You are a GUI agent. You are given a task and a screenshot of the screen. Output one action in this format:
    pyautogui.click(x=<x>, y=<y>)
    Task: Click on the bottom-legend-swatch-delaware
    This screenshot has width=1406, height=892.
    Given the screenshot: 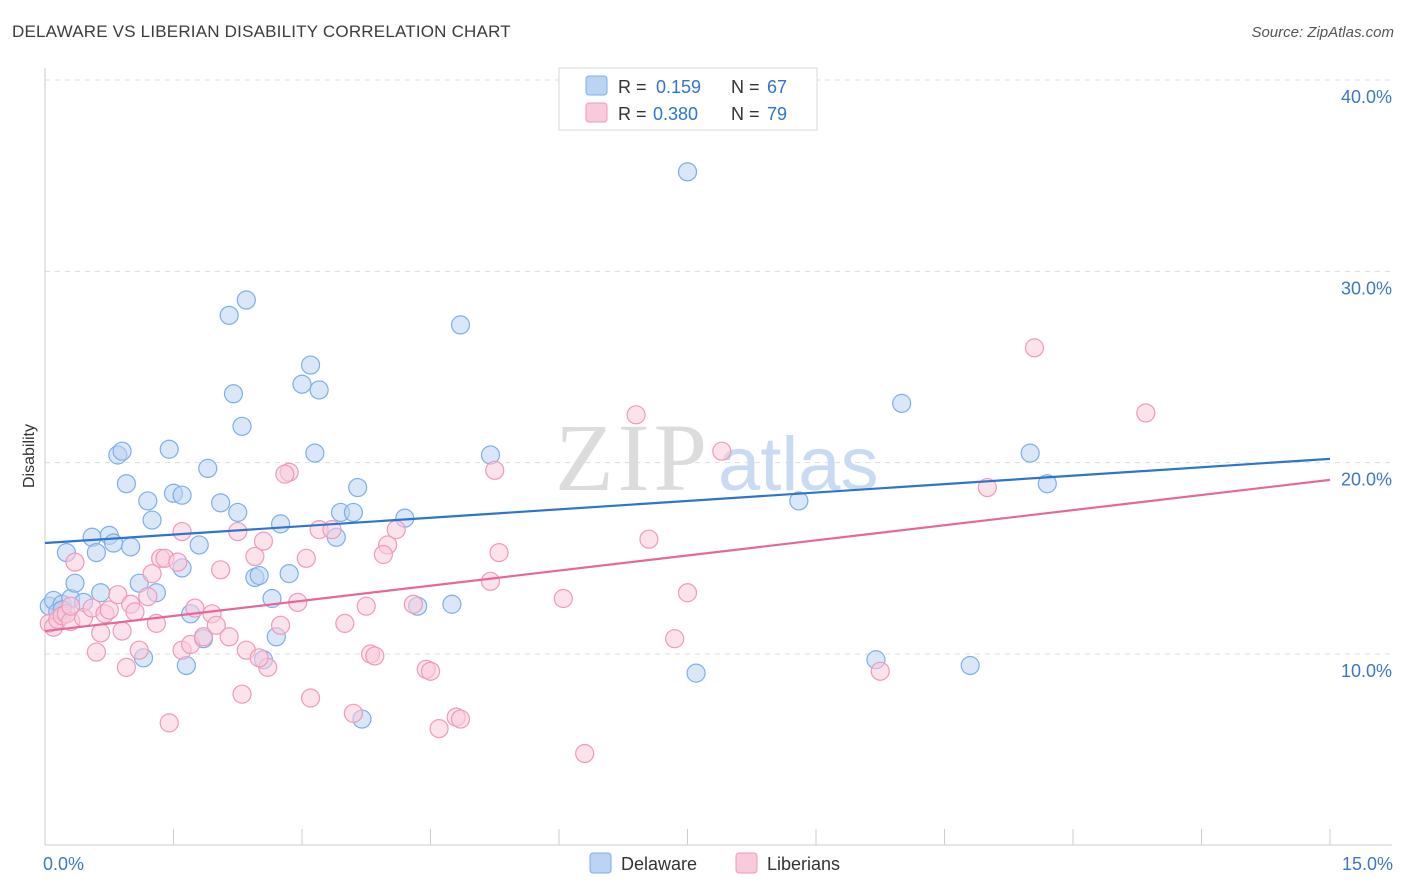 What is the action you would take?
    pyautogui.click(x=600, y=863)
    